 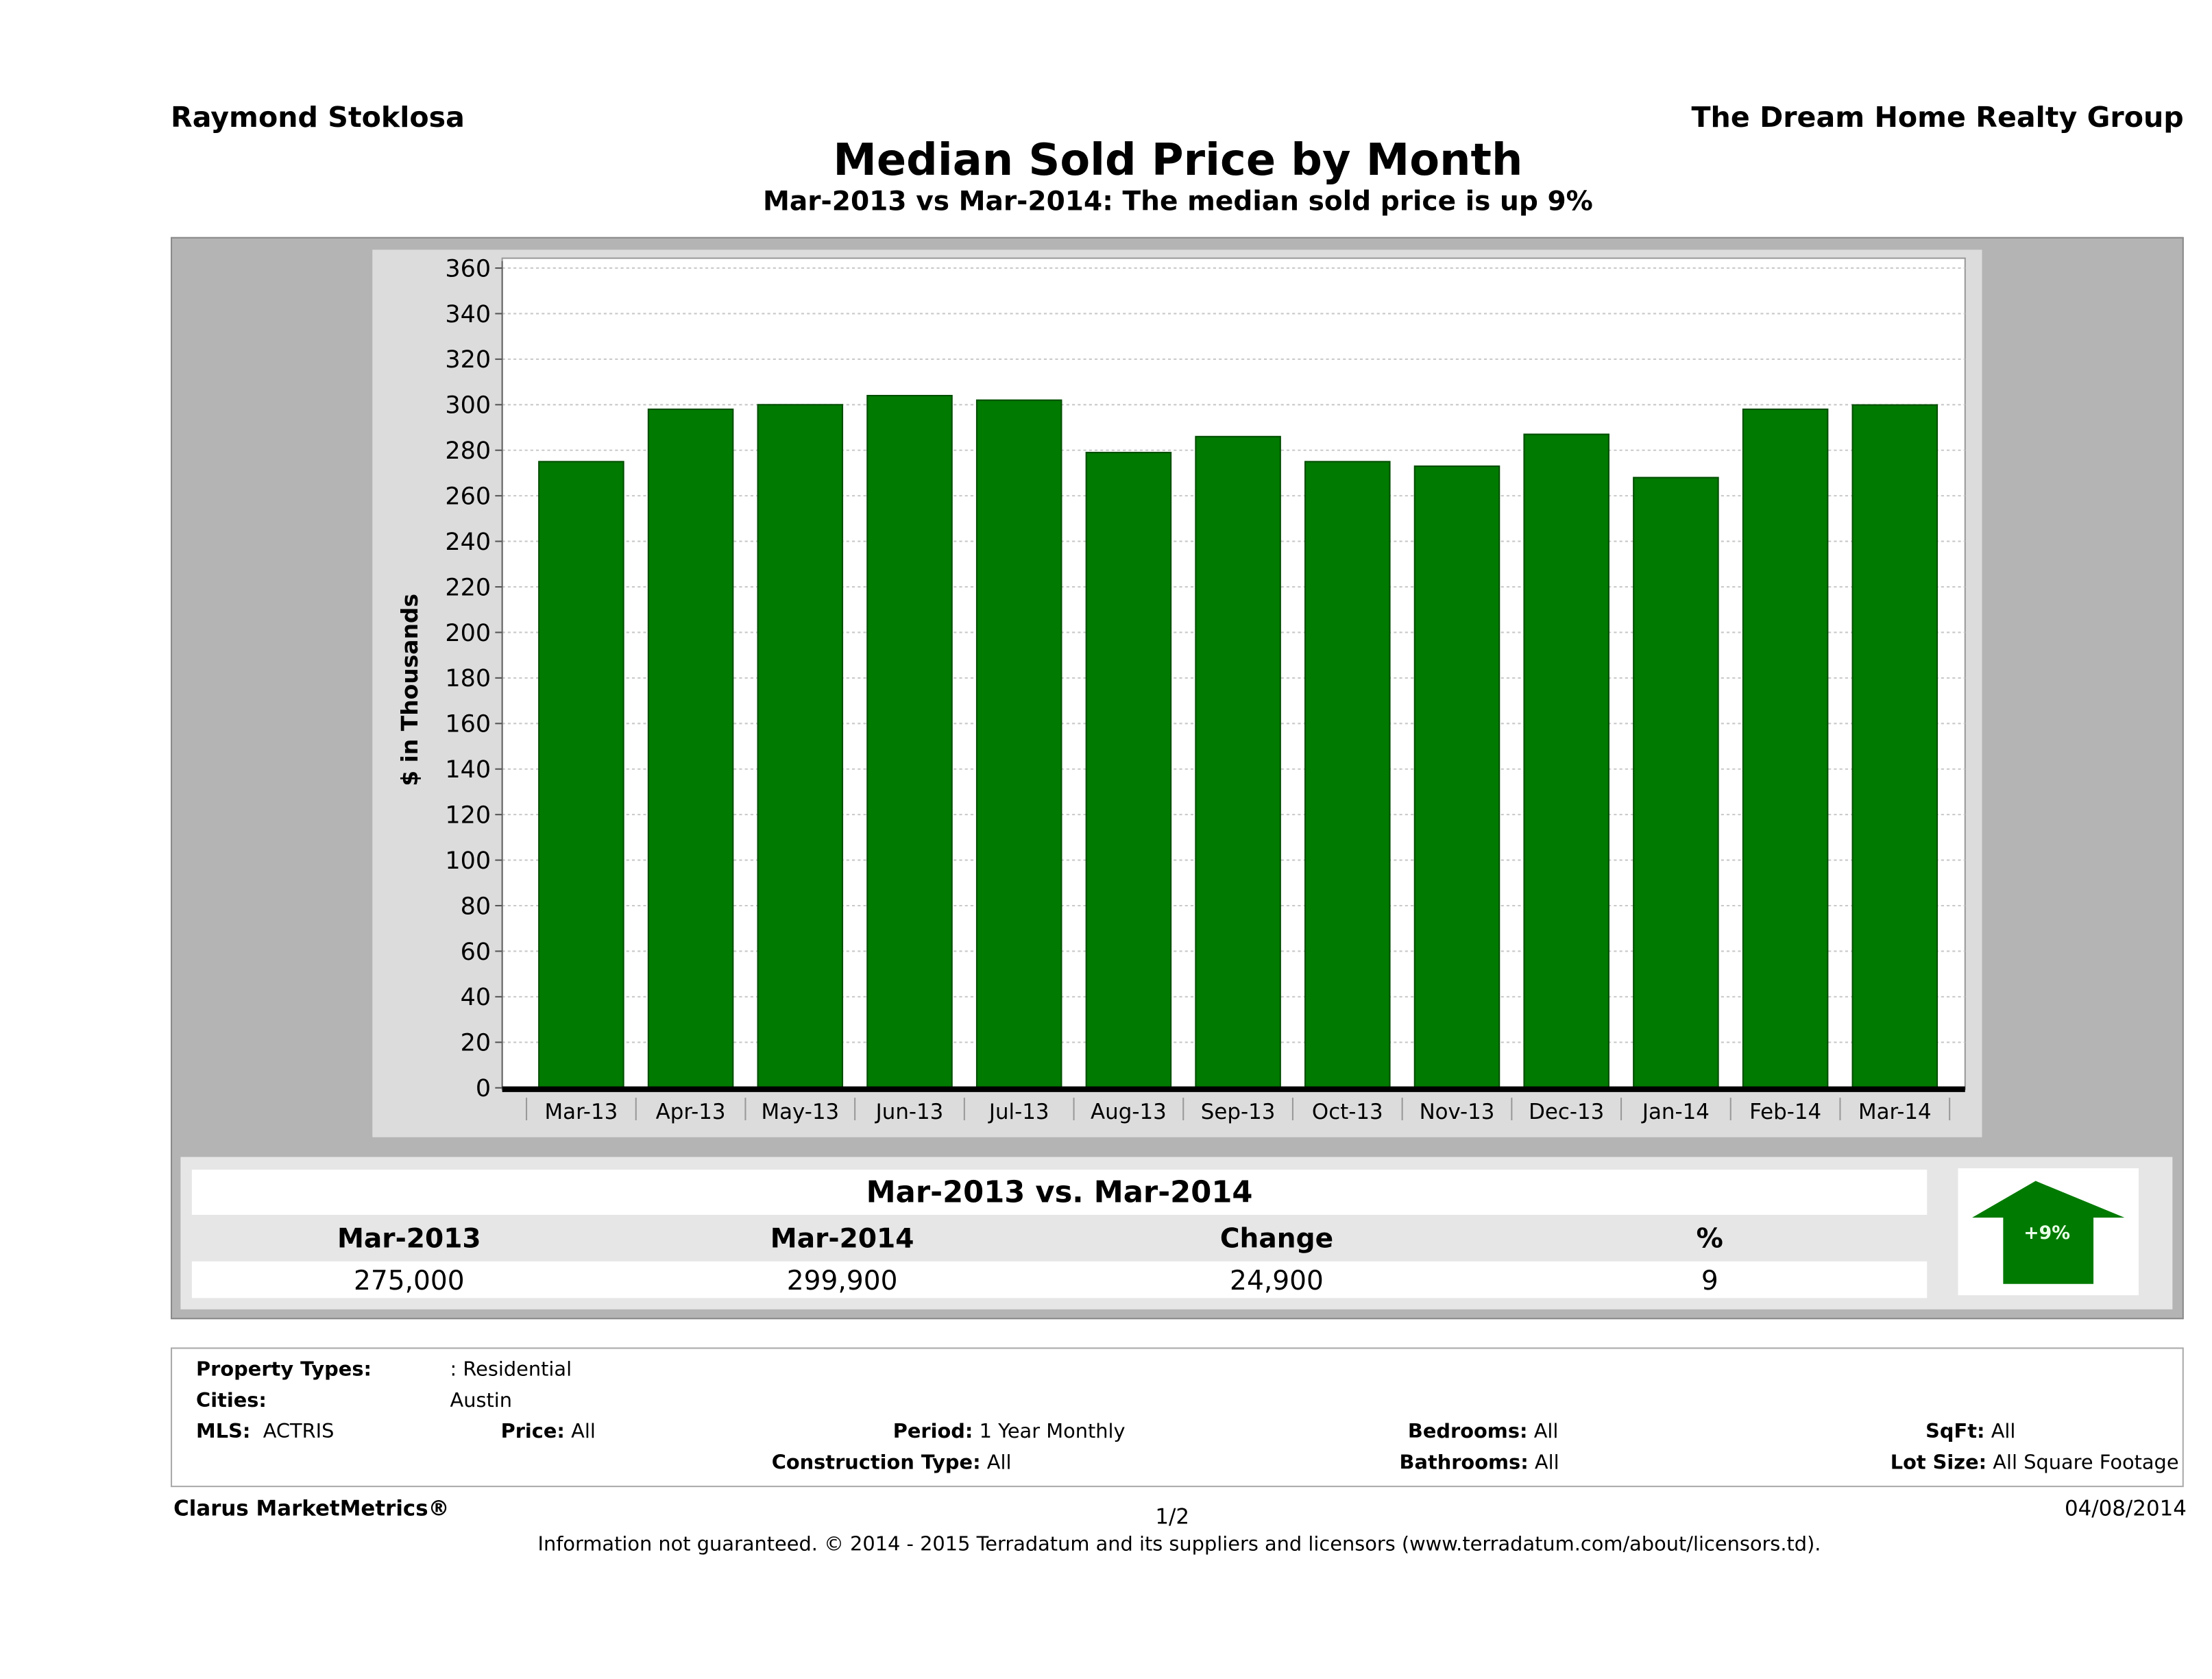 I want to click on y-axis-label: $ in Thousands, so click(x=409, y=690).